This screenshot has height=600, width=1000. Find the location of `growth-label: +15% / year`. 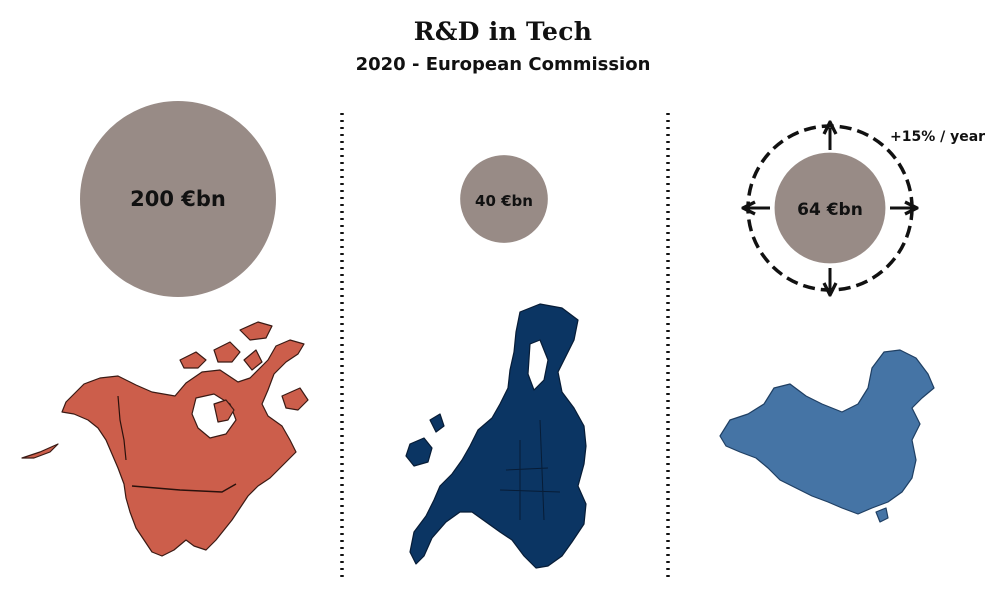

growth-label: +15% / year is located at coordinates (937, 137).